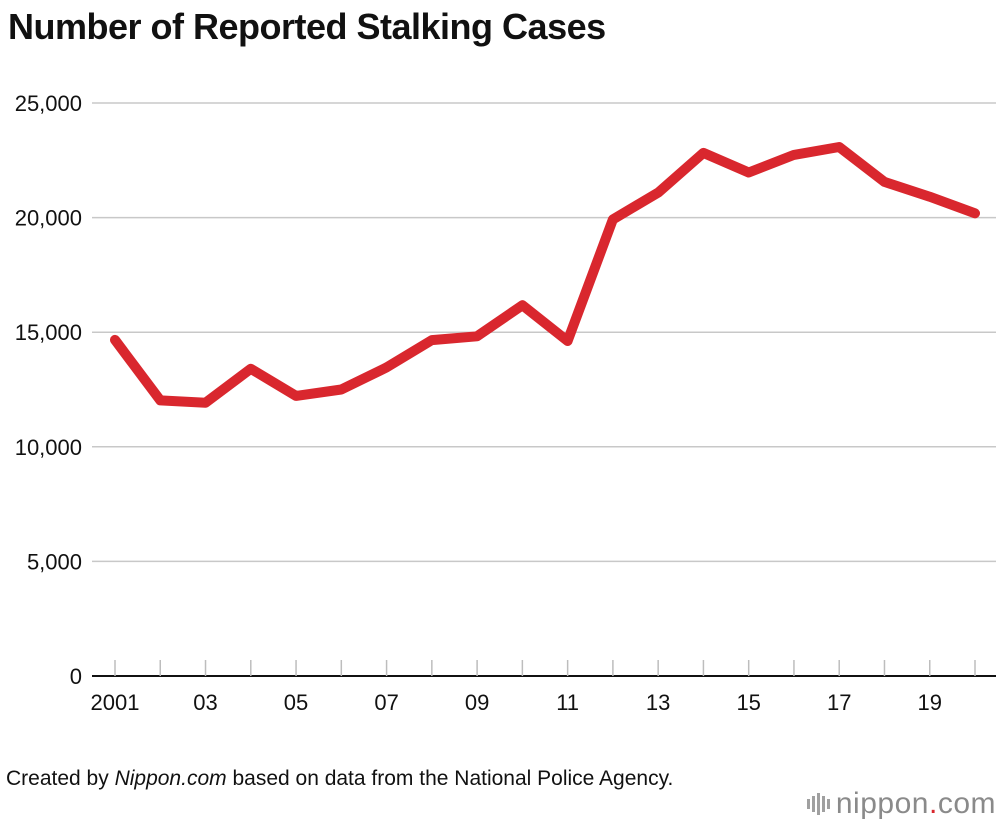  I want to click on y-tick-label: 5,000, so click(54, 561).